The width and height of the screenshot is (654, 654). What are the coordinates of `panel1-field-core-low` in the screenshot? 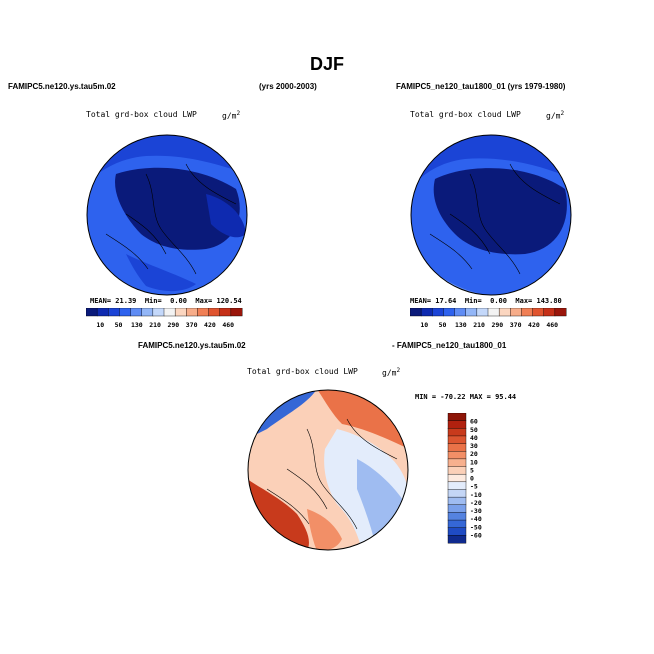 It's located at (177, 208).